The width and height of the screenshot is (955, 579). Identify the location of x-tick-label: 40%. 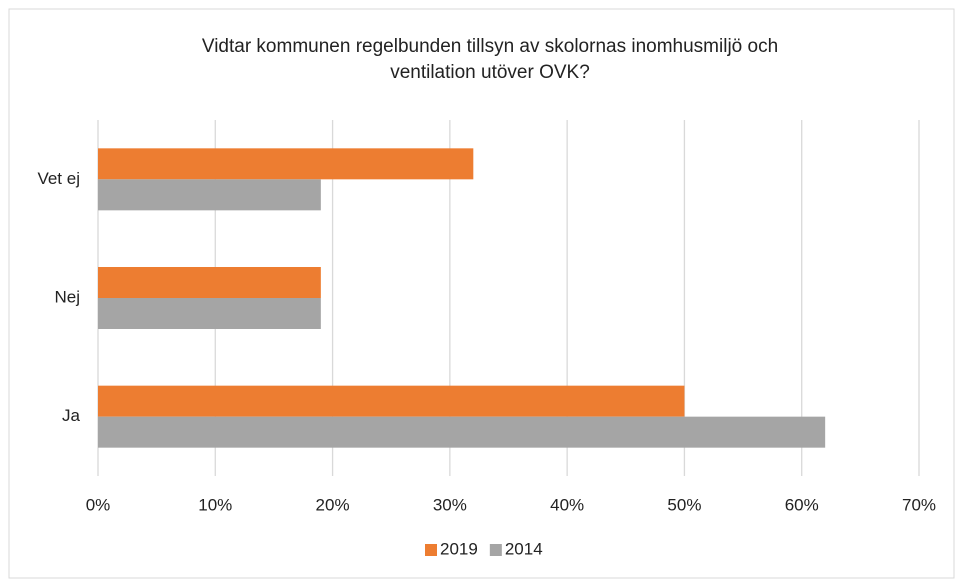
(567, 504).